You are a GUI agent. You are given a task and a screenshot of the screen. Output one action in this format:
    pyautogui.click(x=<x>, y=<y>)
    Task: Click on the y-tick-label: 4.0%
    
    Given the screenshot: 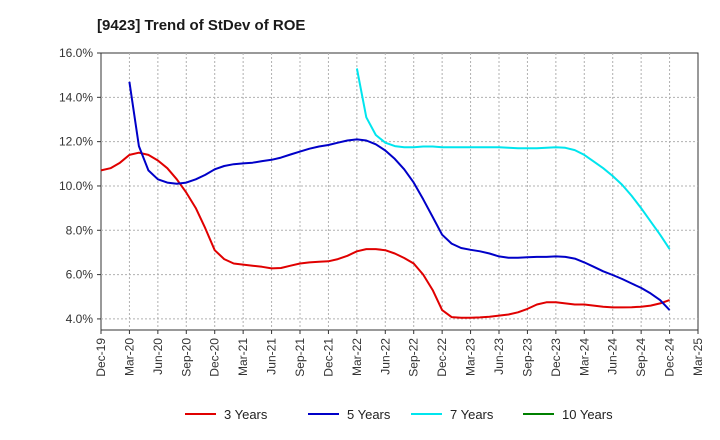 What is the action you would take?
    pyautogui.click(x=80, y=319)
    